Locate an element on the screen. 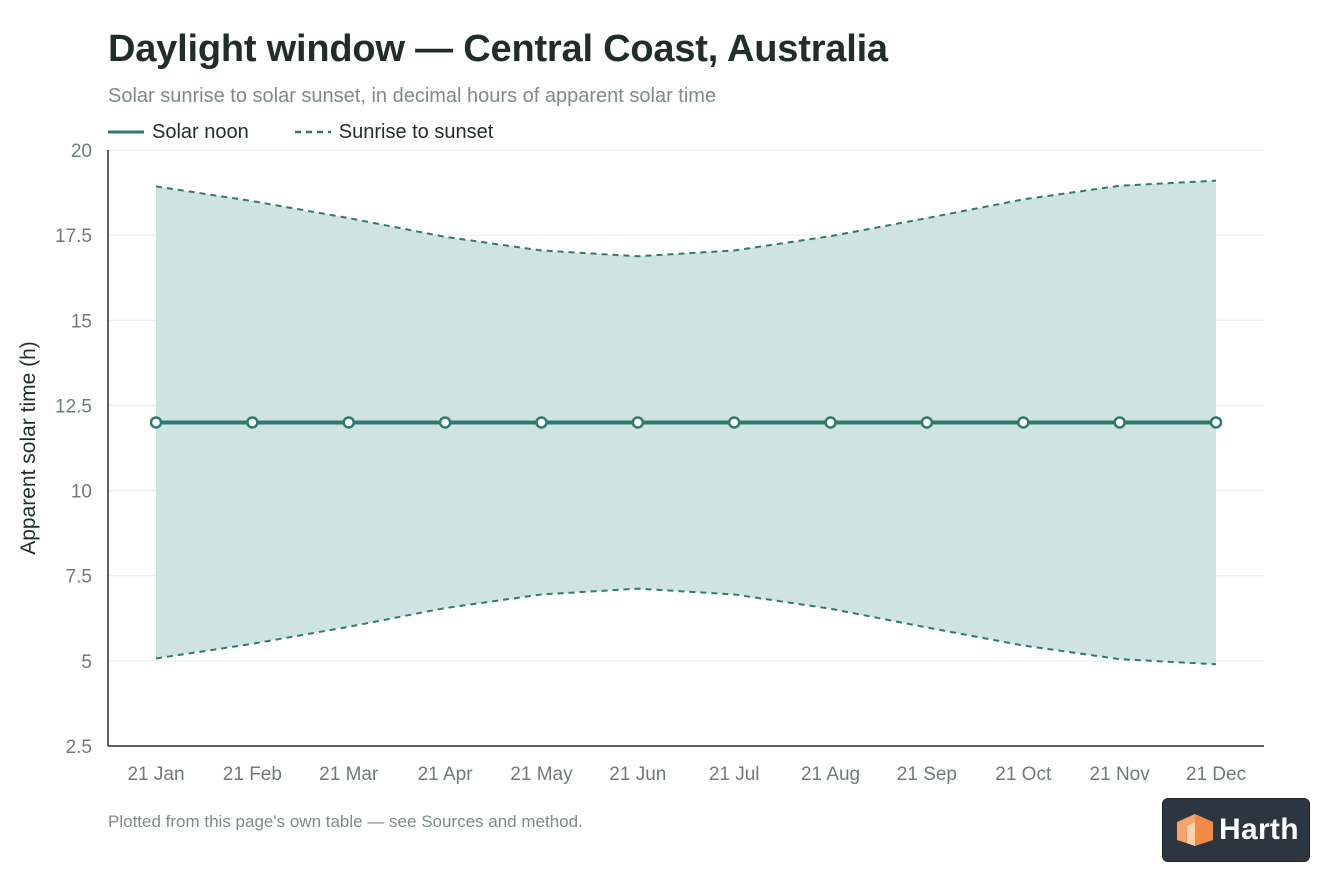  x-tick-label: 21 Jun is located at coordinates (637, 774).